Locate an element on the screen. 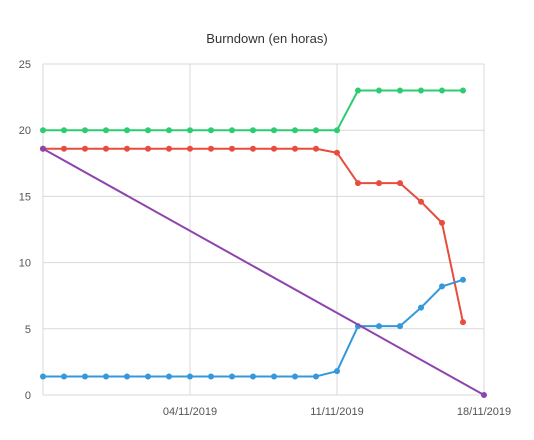 This screenshot has width=534, height=440. y-tick-label: 0 is located at coordinates (28, 396).